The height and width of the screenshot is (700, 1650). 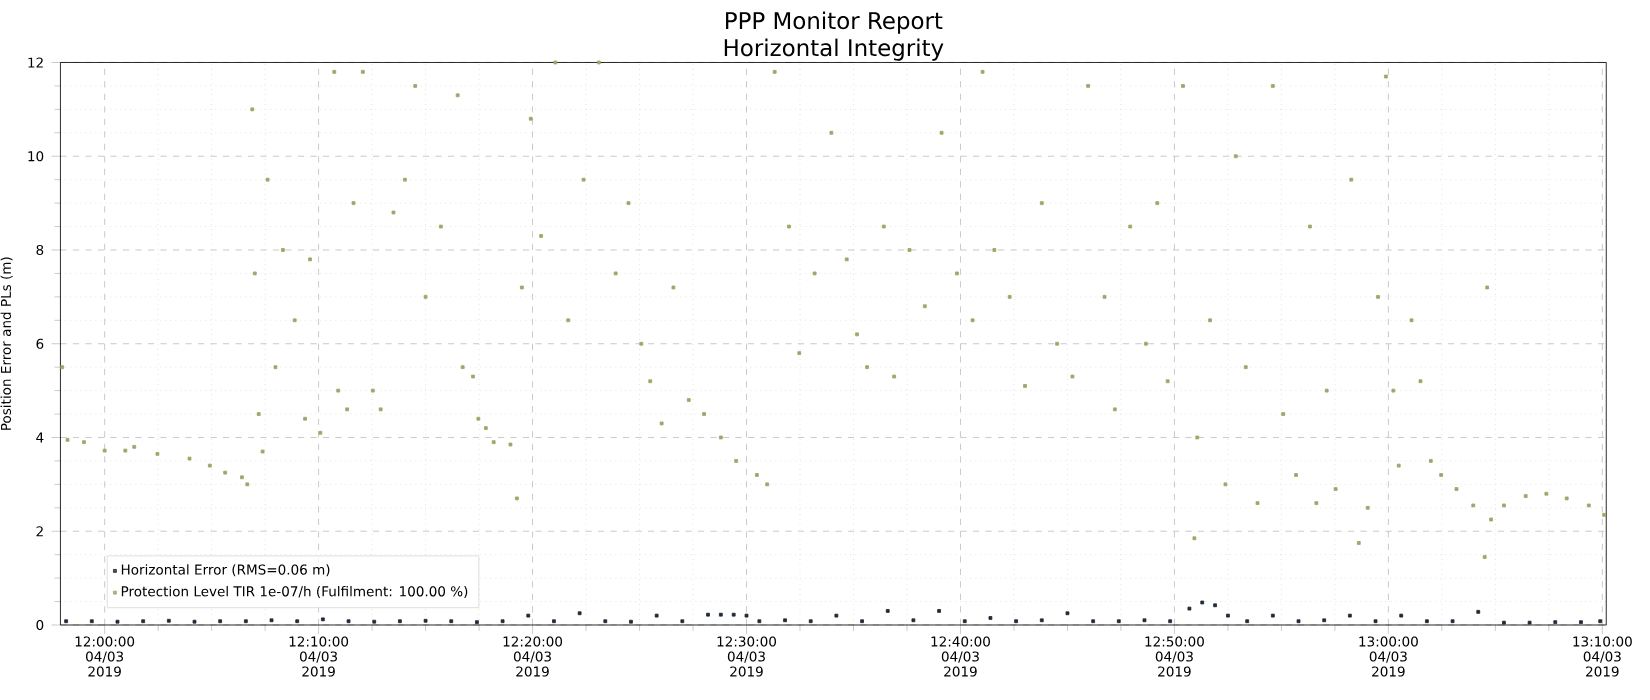 I want to click on x-tick-label: 12:10:00 04/03 2019, so click(x=319, y=656).